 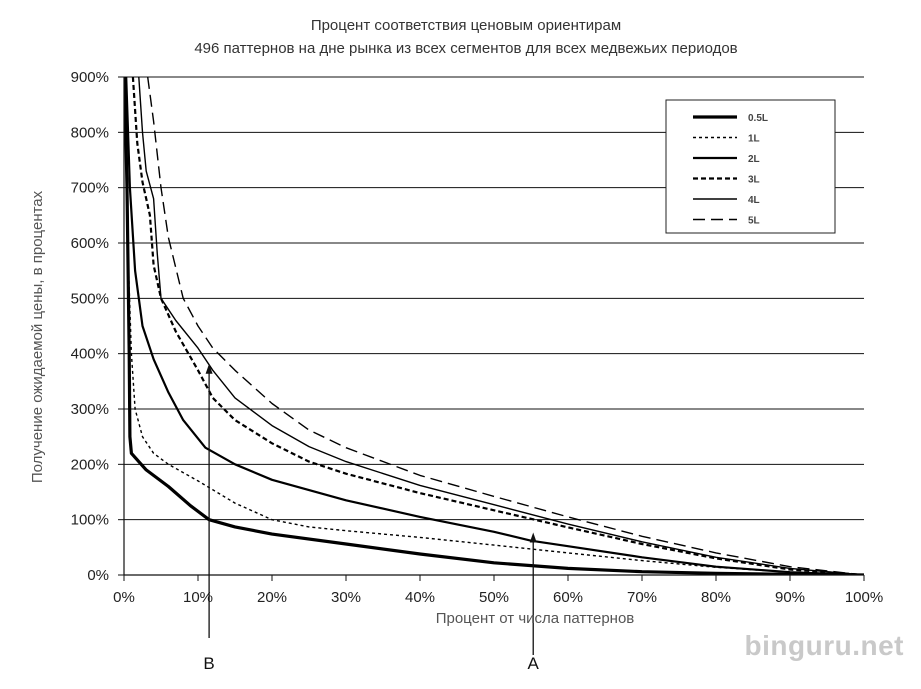 What do you see at coordinates (568, 597) in the screenshot?
I see `x-tick-label: 60%` at bounding box center [568, 597].